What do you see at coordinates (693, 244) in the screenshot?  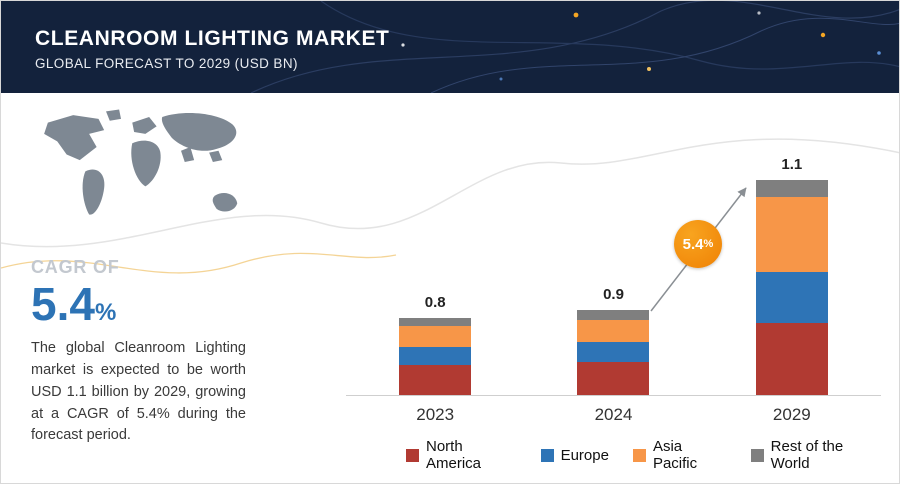 I see `cagr-badge-value: 5.4` at bounding box center [693, 244].